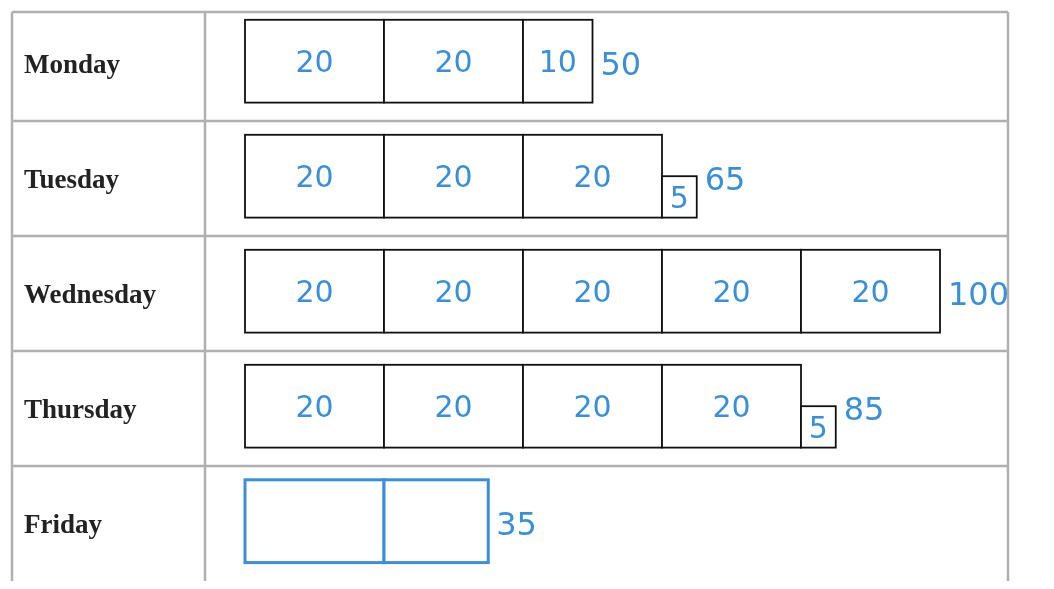 The height and width of the screenshot is (589, 1054). I want to click on total-label: 35, so click(516, 523).